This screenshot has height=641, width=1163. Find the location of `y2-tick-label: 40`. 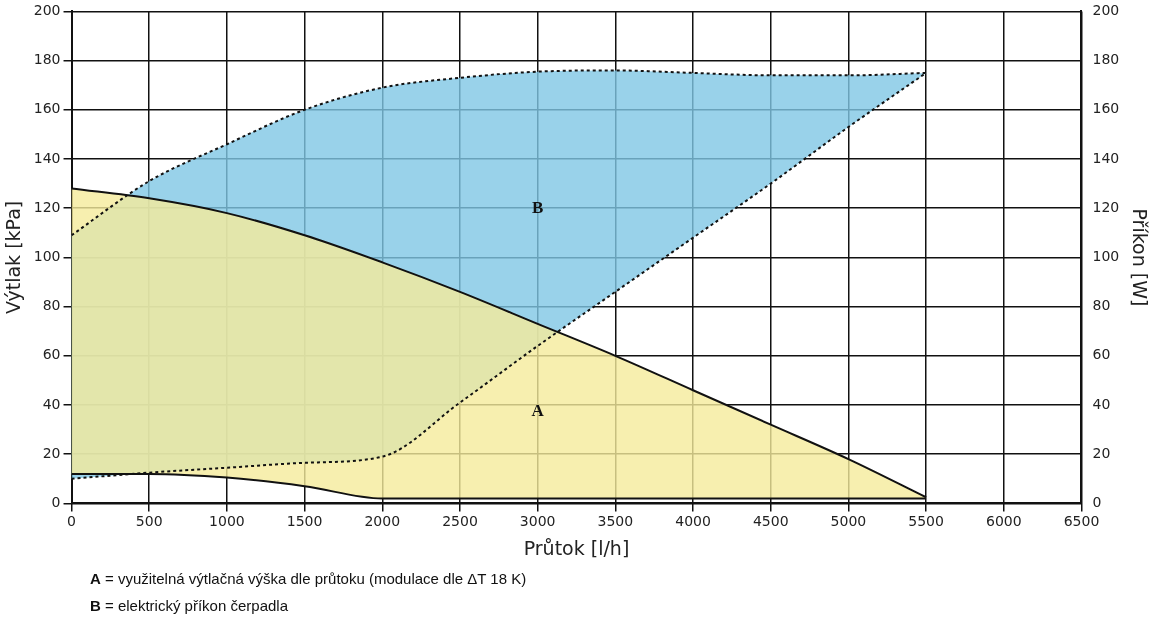

y2-tick-label: 40 is located at coordinates (1101, 403).